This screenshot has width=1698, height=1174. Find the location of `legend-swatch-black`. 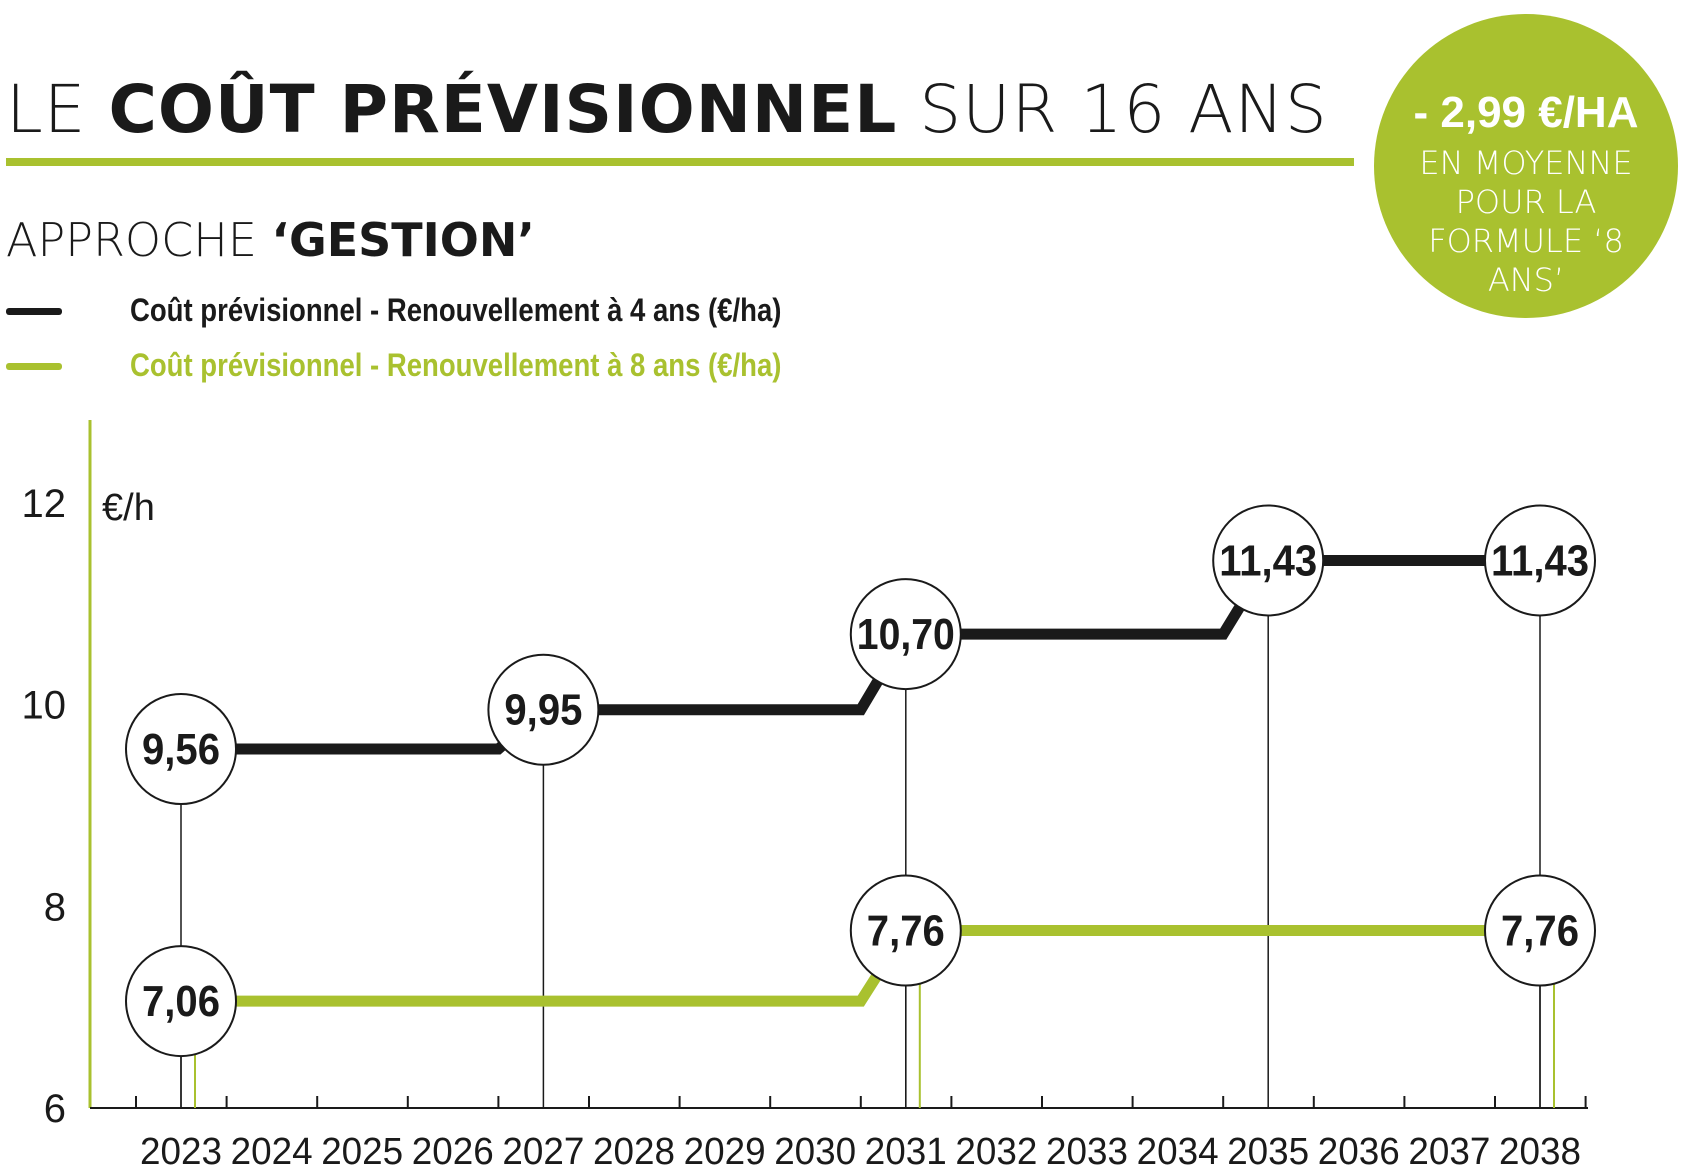

legend-swatch-black is located at coordinates (34, 311).